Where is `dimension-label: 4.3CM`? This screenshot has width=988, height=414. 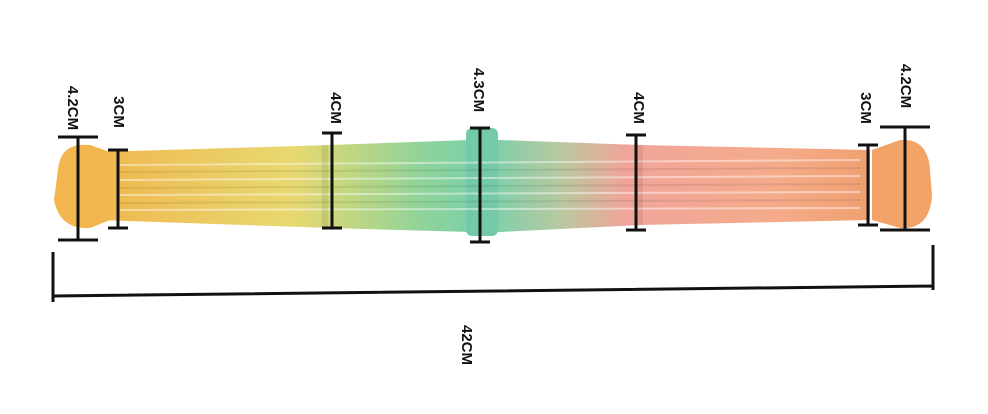
dimension-label: 4.3CM is located at coordinates (478, 90).